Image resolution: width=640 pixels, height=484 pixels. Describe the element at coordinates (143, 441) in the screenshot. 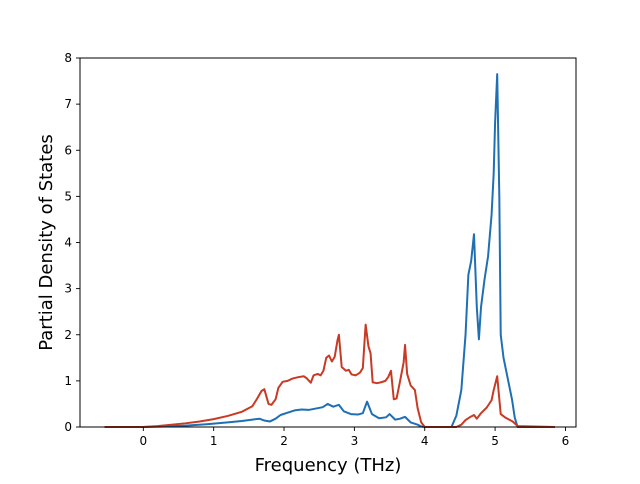

I see `x-tick-label: 0` at that location.